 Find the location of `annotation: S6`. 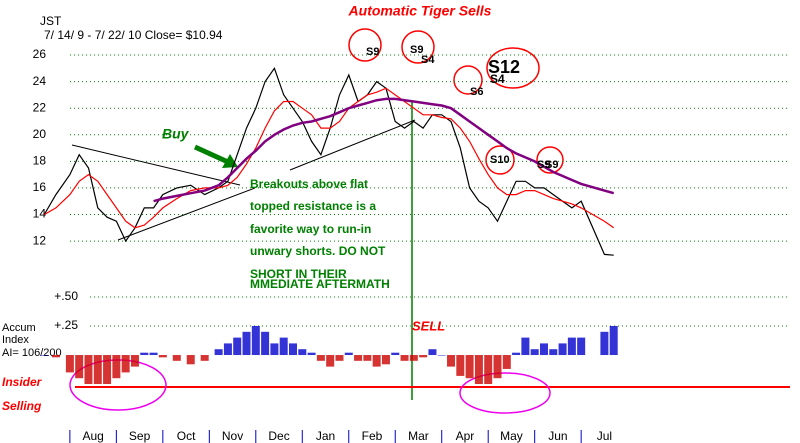

annotation: S6 is located at coordinates (476, 92).